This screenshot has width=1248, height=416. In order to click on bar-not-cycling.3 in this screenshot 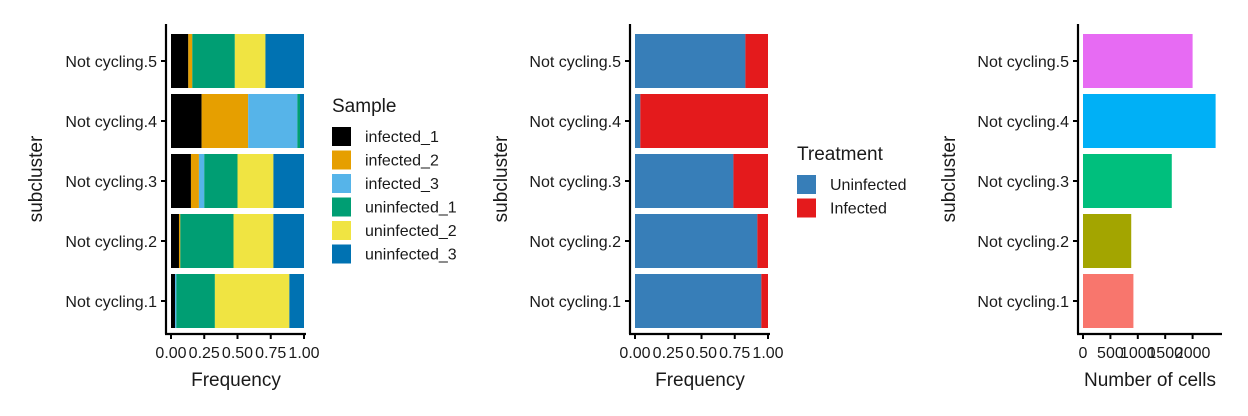, I will do `click(1127, 181)`.